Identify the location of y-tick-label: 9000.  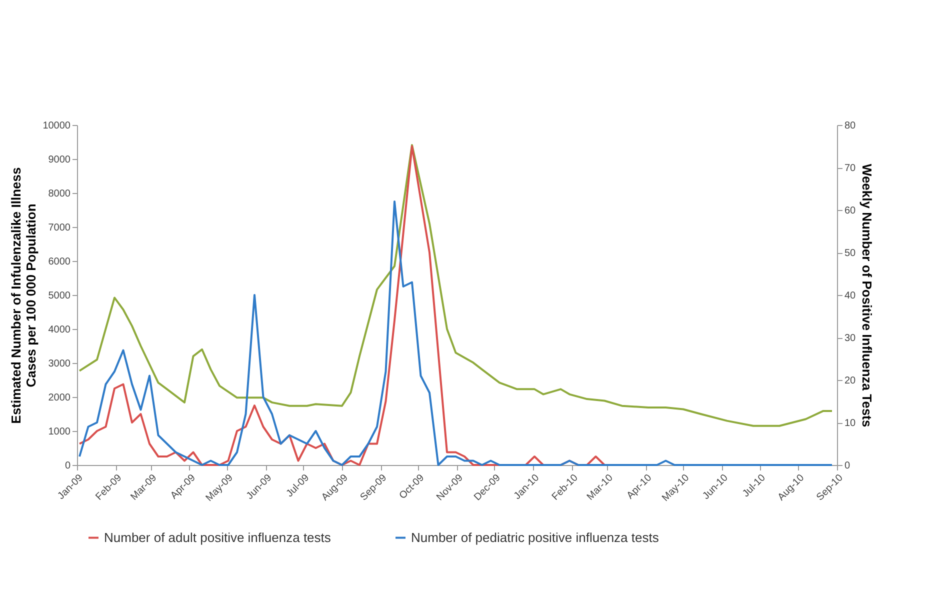
(59, 160).